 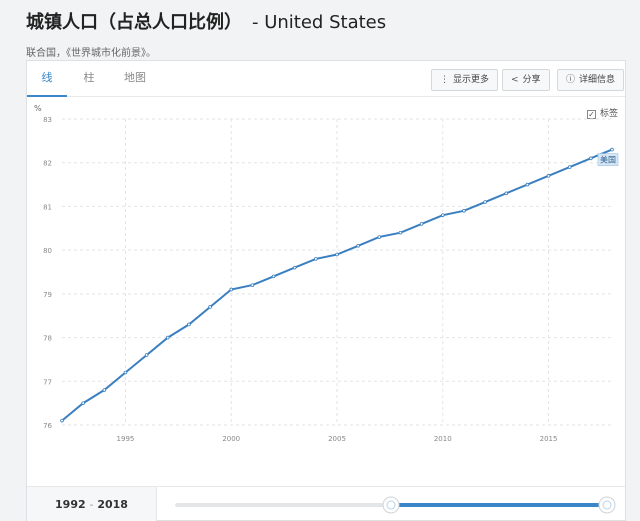 What do you see at coordinates (337, 439) in the screenshot?
I see `x-tick-label: 2005` at bounding box center [337, 439].